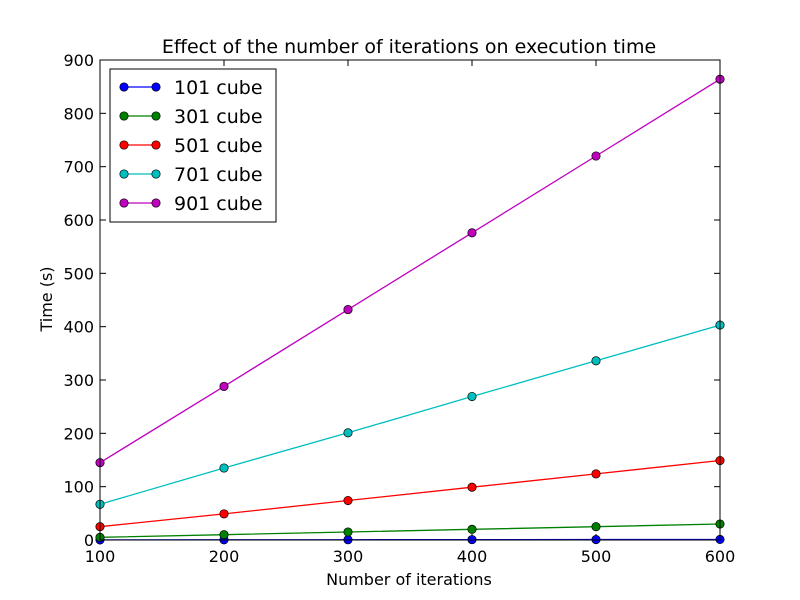 This screenshot has height=600, width=800. Describe the element at coordinates (472, 556) in the screenshot. I see `x-tick-label: 400` at that location.